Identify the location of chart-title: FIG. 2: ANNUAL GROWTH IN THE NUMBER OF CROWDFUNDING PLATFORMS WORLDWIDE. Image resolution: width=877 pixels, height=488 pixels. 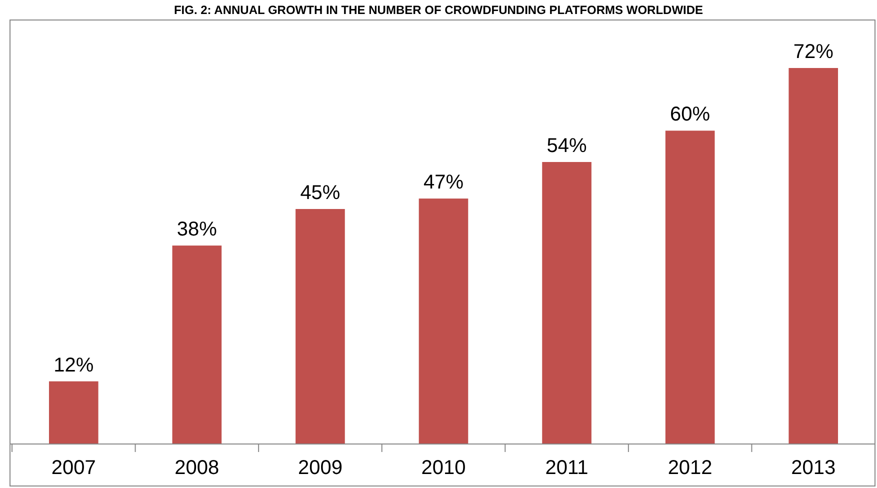
(439, 10).